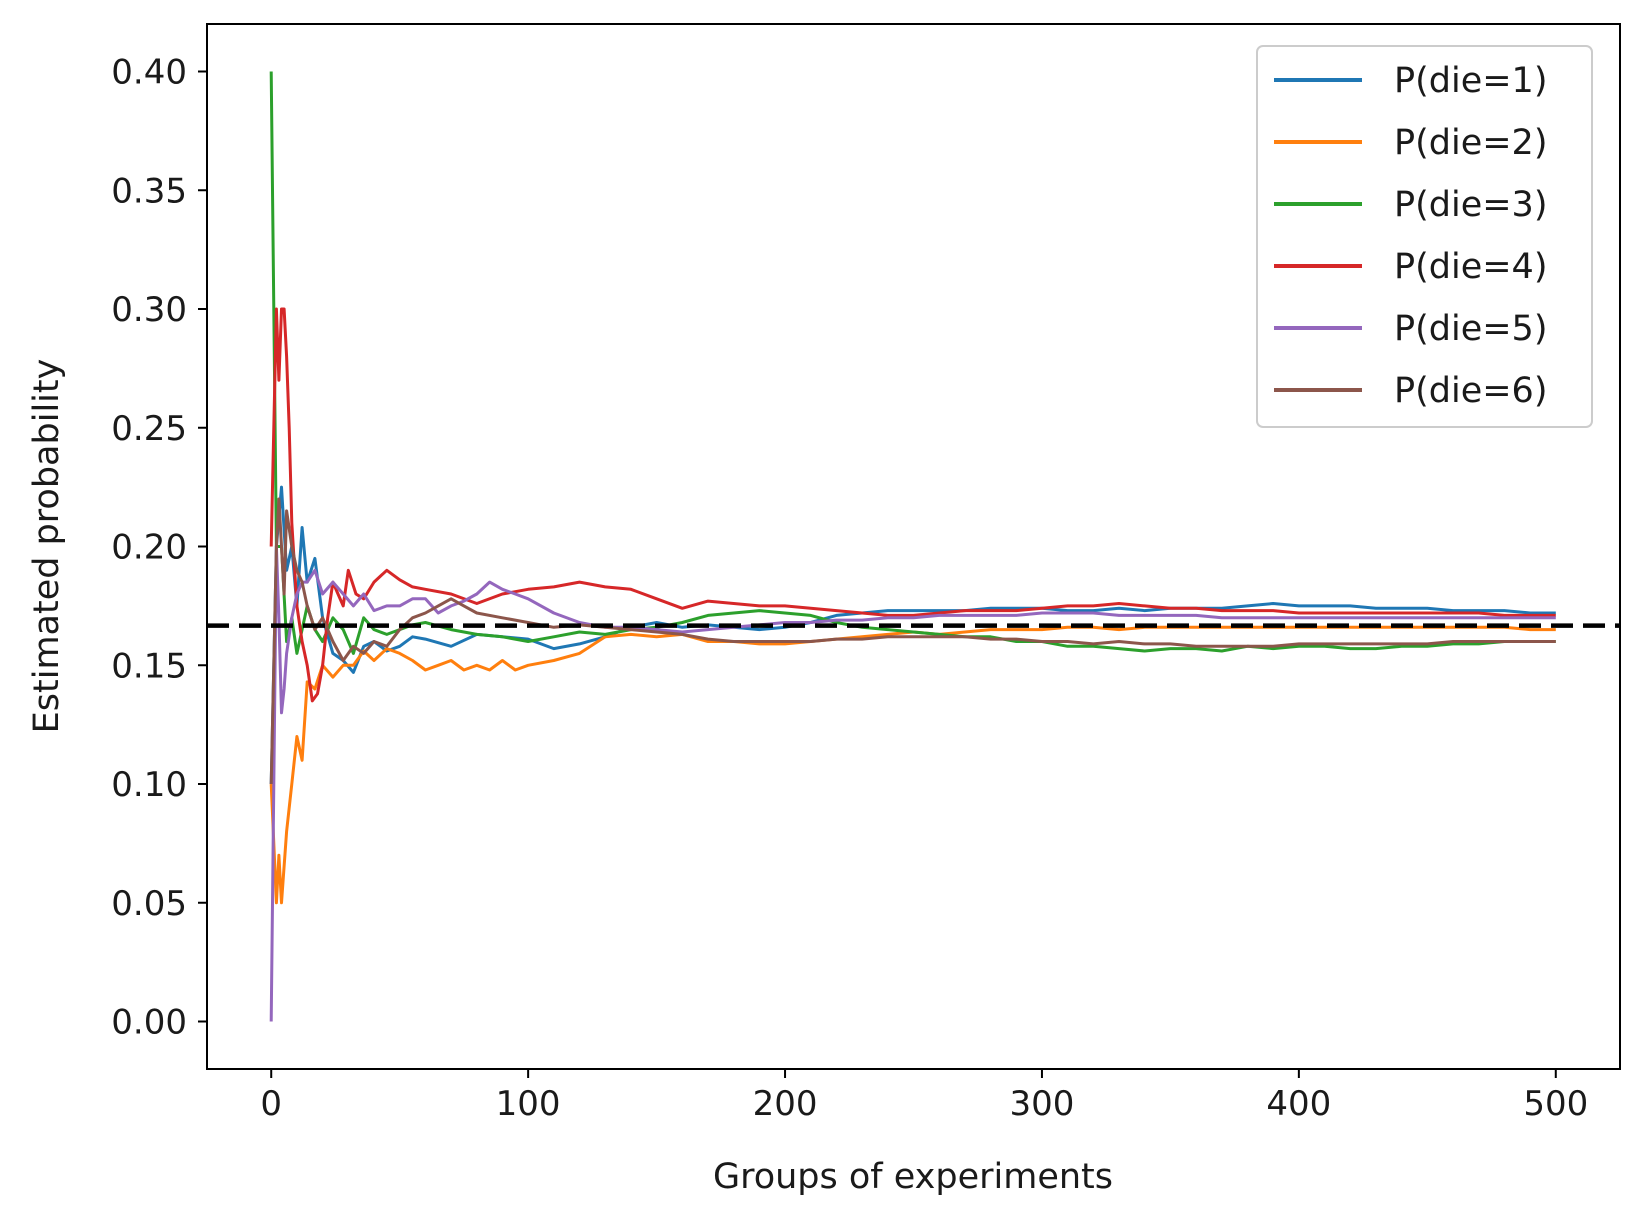 The image size is (1628, 1217). I want to click on legend-item: P(die=6), so click(1410, 391).